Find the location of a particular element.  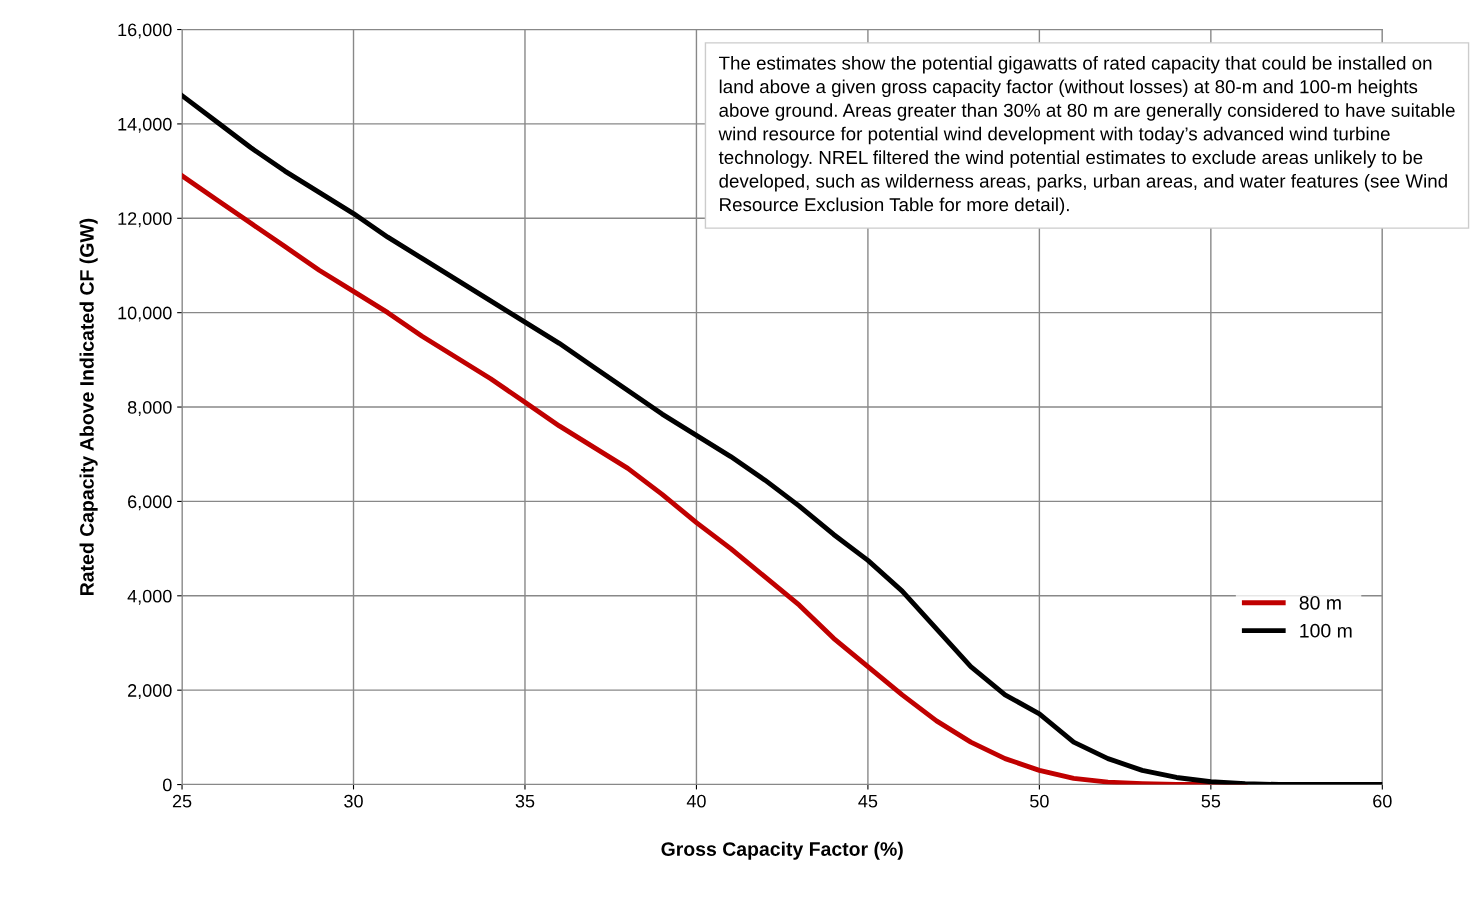

legend-label: 100 m is located at coordinates (1326, 630).